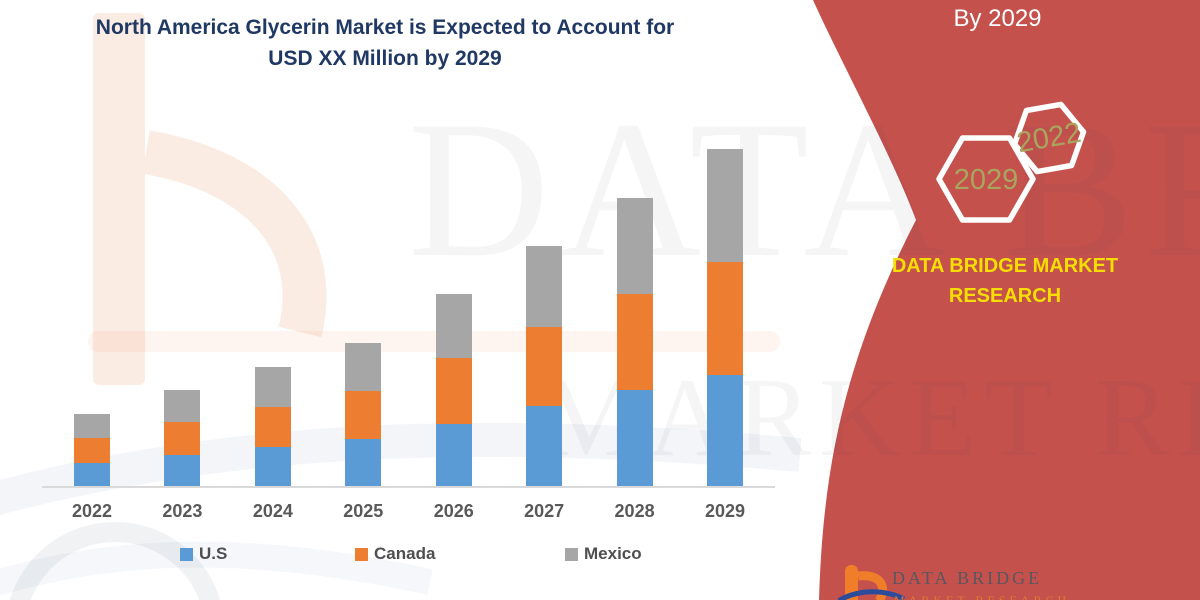 The image size is (1200, 600). What do you see at coordinates (967, 578) in the screenshot?
I see `footer-brand-text: DATA BRIDGE` at bounding box center [967, 578].